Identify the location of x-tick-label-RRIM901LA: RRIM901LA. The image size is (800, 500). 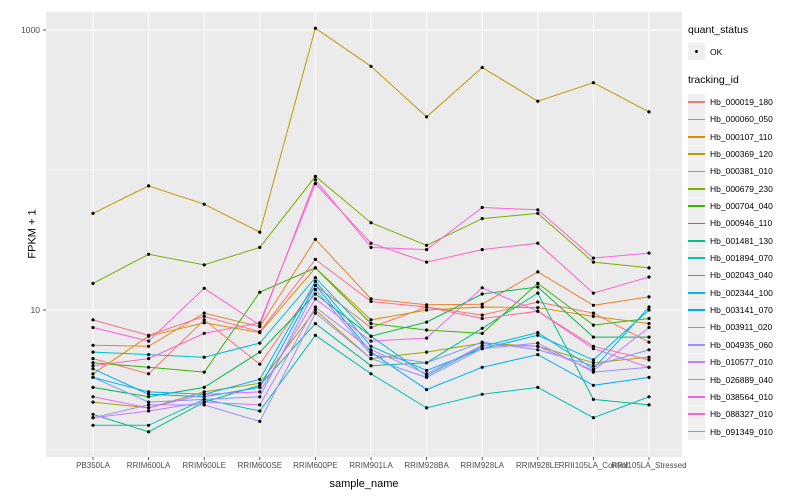
(371, 465).